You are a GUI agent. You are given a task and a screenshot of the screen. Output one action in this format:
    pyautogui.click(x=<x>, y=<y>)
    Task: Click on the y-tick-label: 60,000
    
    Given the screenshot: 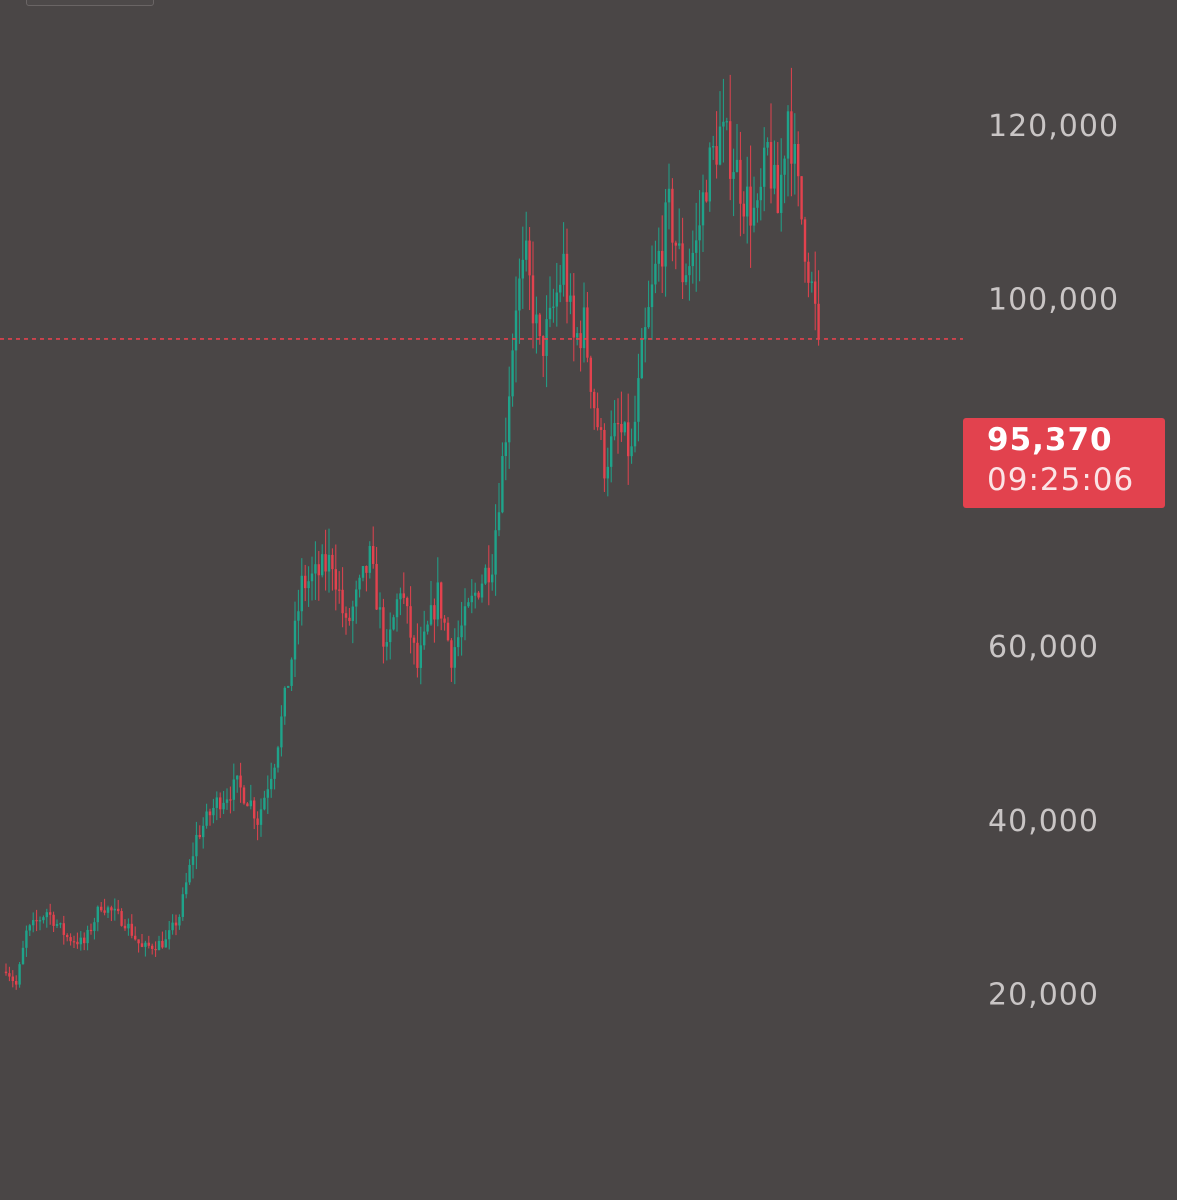 What is the action you would take?
    pyautogui.click(x=1043, y=647)
    